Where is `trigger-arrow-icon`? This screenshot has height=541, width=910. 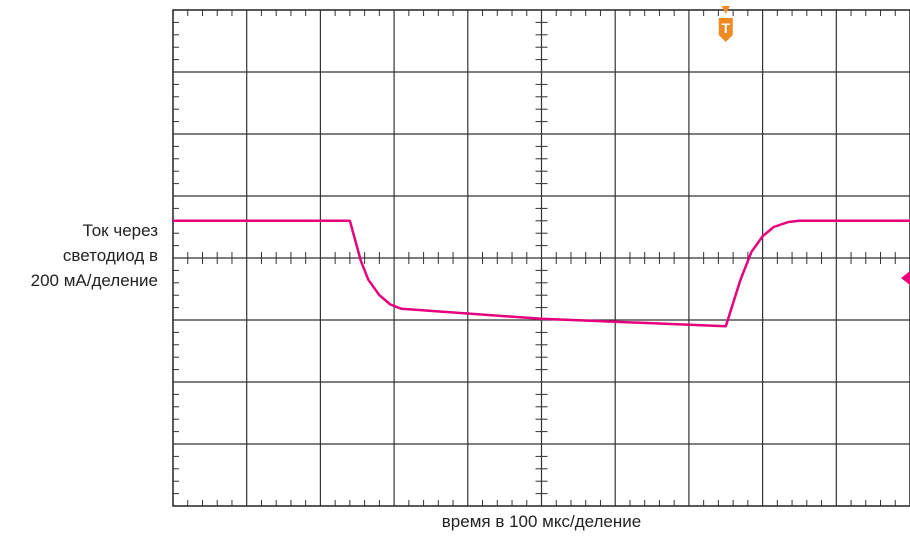 trigger-arrow-icon is located at coordinates (725, 10).